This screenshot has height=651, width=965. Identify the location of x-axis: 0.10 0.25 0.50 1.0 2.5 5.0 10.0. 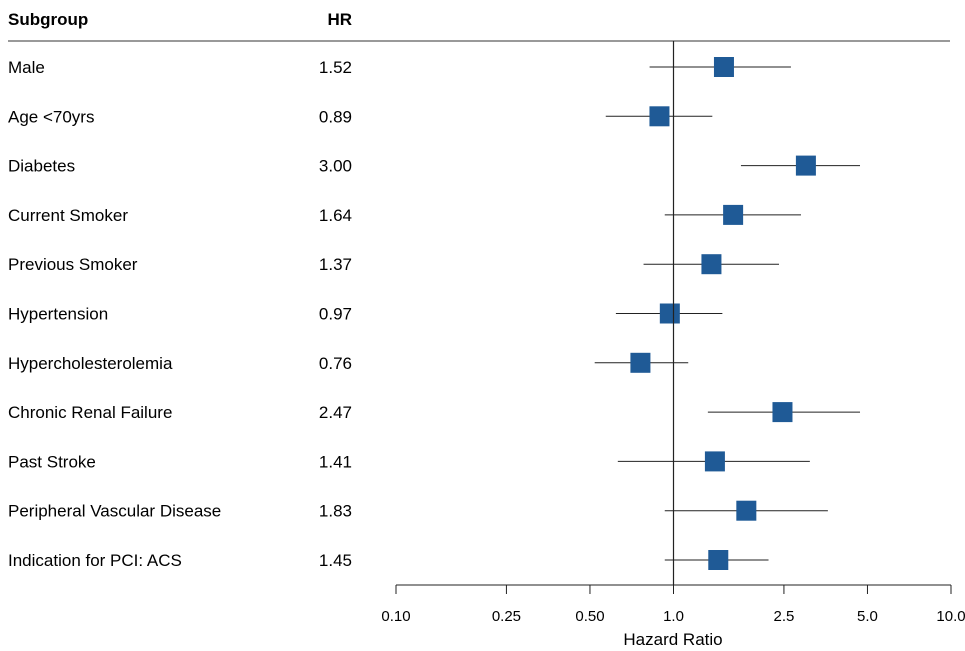
(673, 604).